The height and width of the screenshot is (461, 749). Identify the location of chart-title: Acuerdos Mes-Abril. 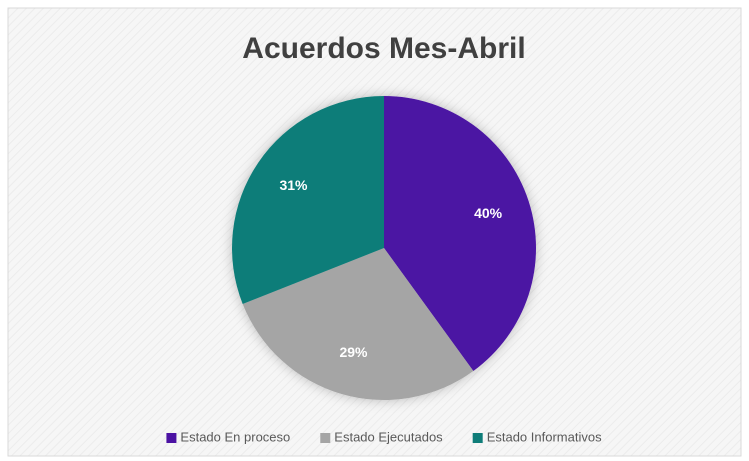
(383, 48).